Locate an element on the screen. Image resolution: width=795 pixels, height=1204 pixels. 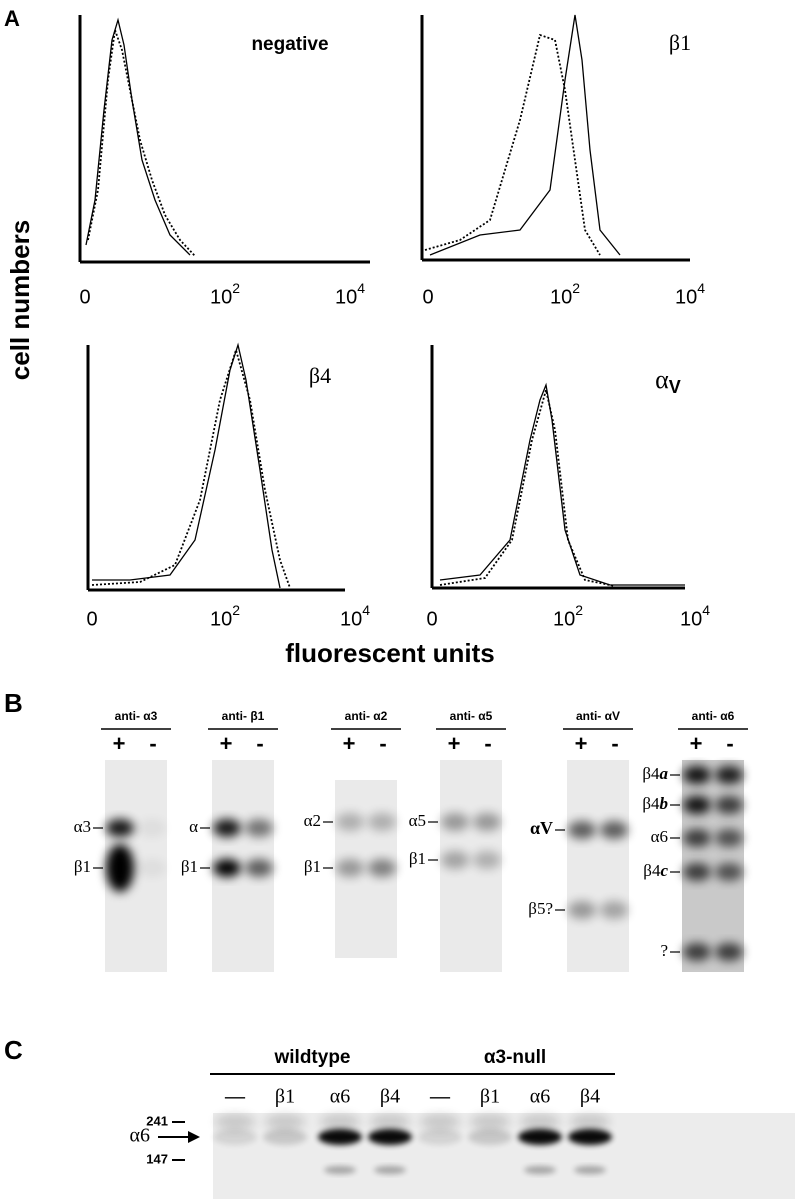
arrow-head is located at coordinates (194, 1137).